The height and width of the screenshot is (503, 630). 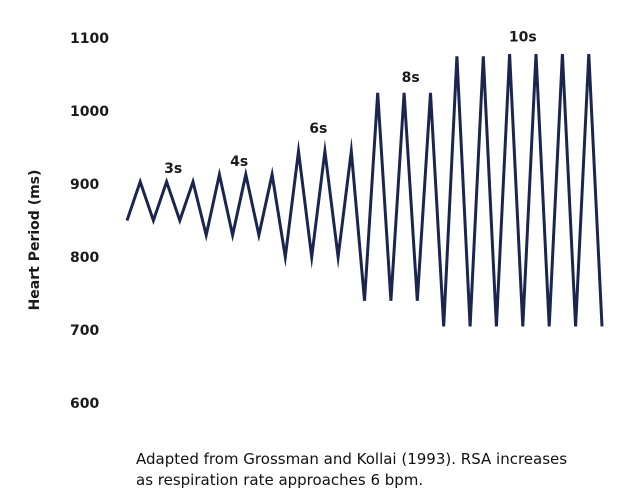 I want to click on period-annotation: 3s, so click(x=173, y=169).